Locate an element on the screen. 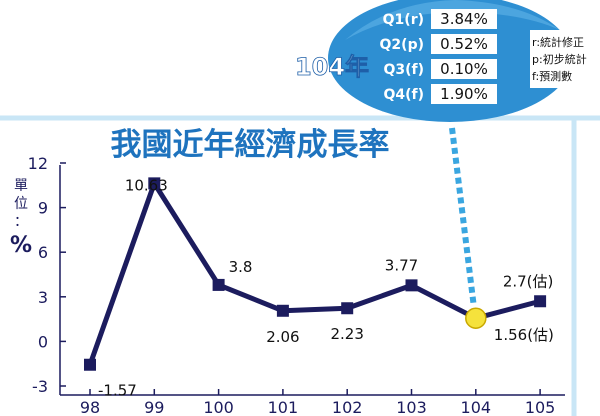  x-tick-label: 102 is located at coordinates (347, 407).